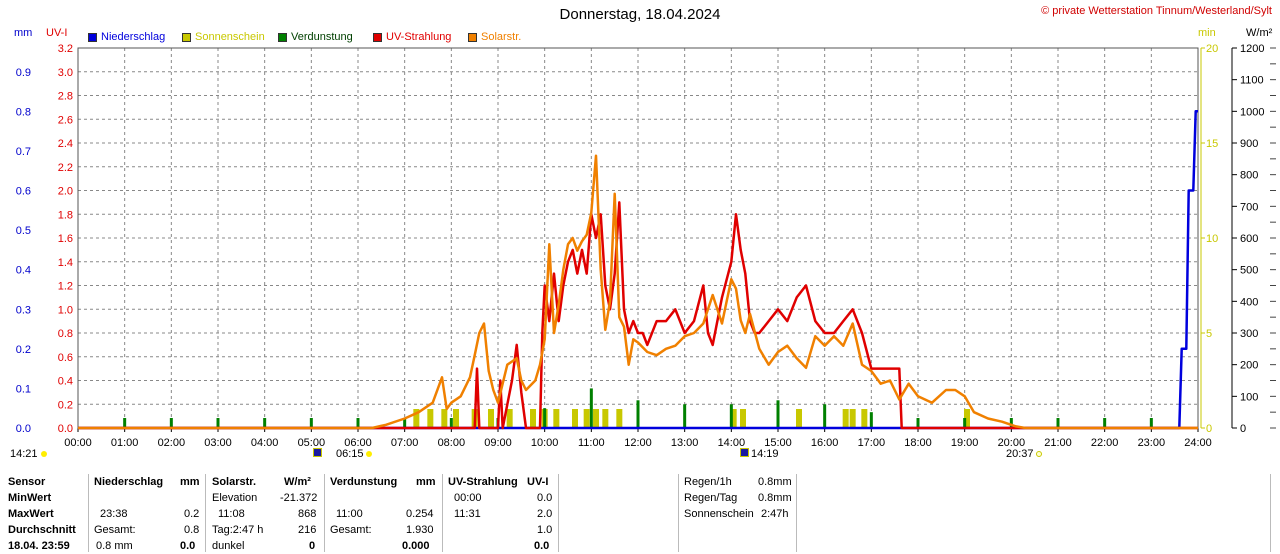 This screenshot has width=1280, height=554. What do you see at coordinates (65, 334) in the screenshot?
I see `uvi-tick-label: 0.8` at bounding box center [65, 334].